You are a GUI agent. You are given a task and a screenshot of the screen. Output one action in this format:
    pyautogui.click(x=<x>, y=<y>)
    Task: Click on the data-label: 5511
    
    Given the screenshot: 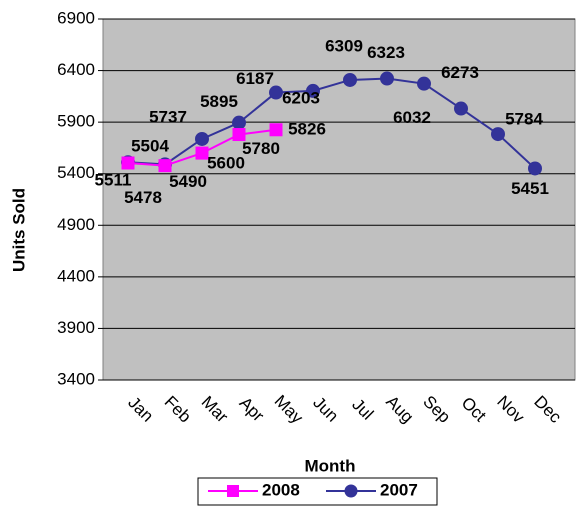 What is the action you would take?
    pyautogui.click(x=113, y=180)
    